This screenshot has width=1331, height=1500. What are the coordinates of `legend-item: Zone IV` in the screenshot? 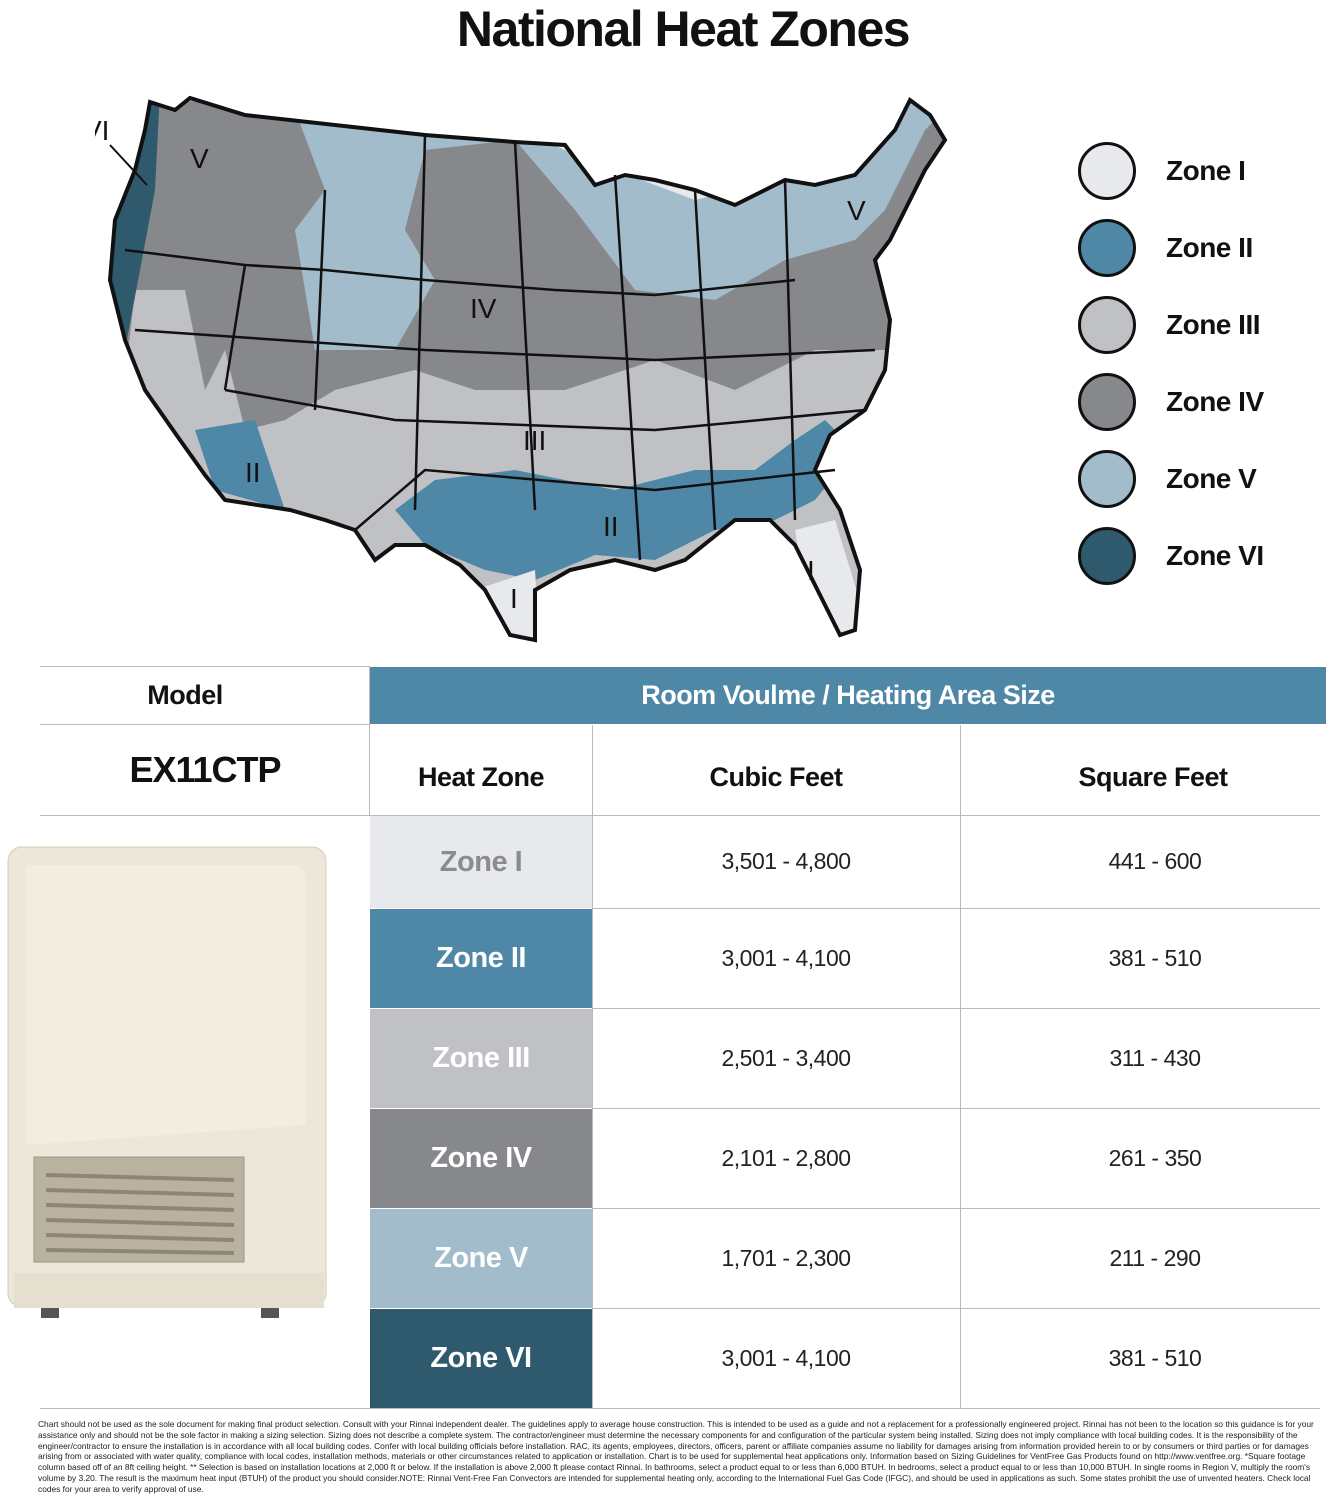 It's located at (1171, 401).